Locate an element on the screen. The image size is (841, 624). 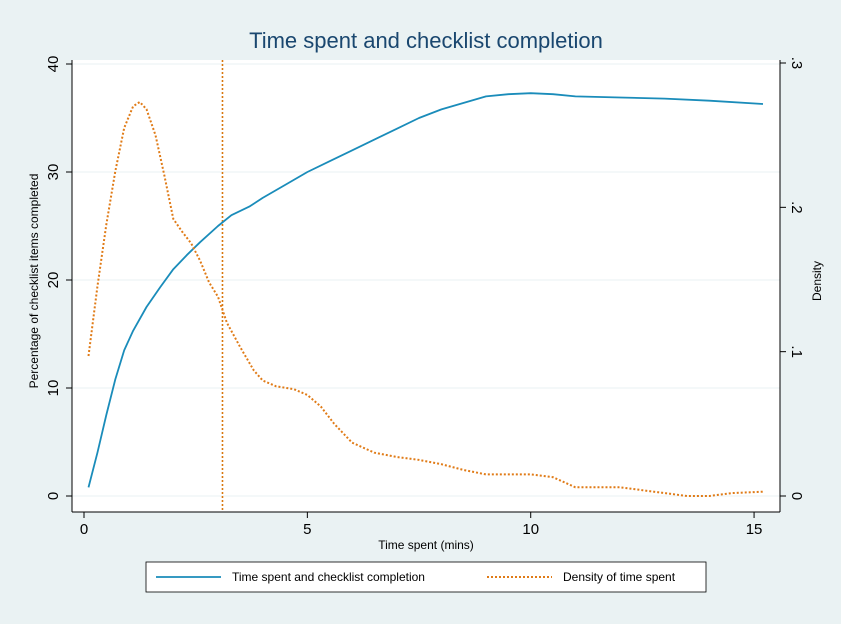
x-tick-label-3: 15 is located at coordinates (754, 529).